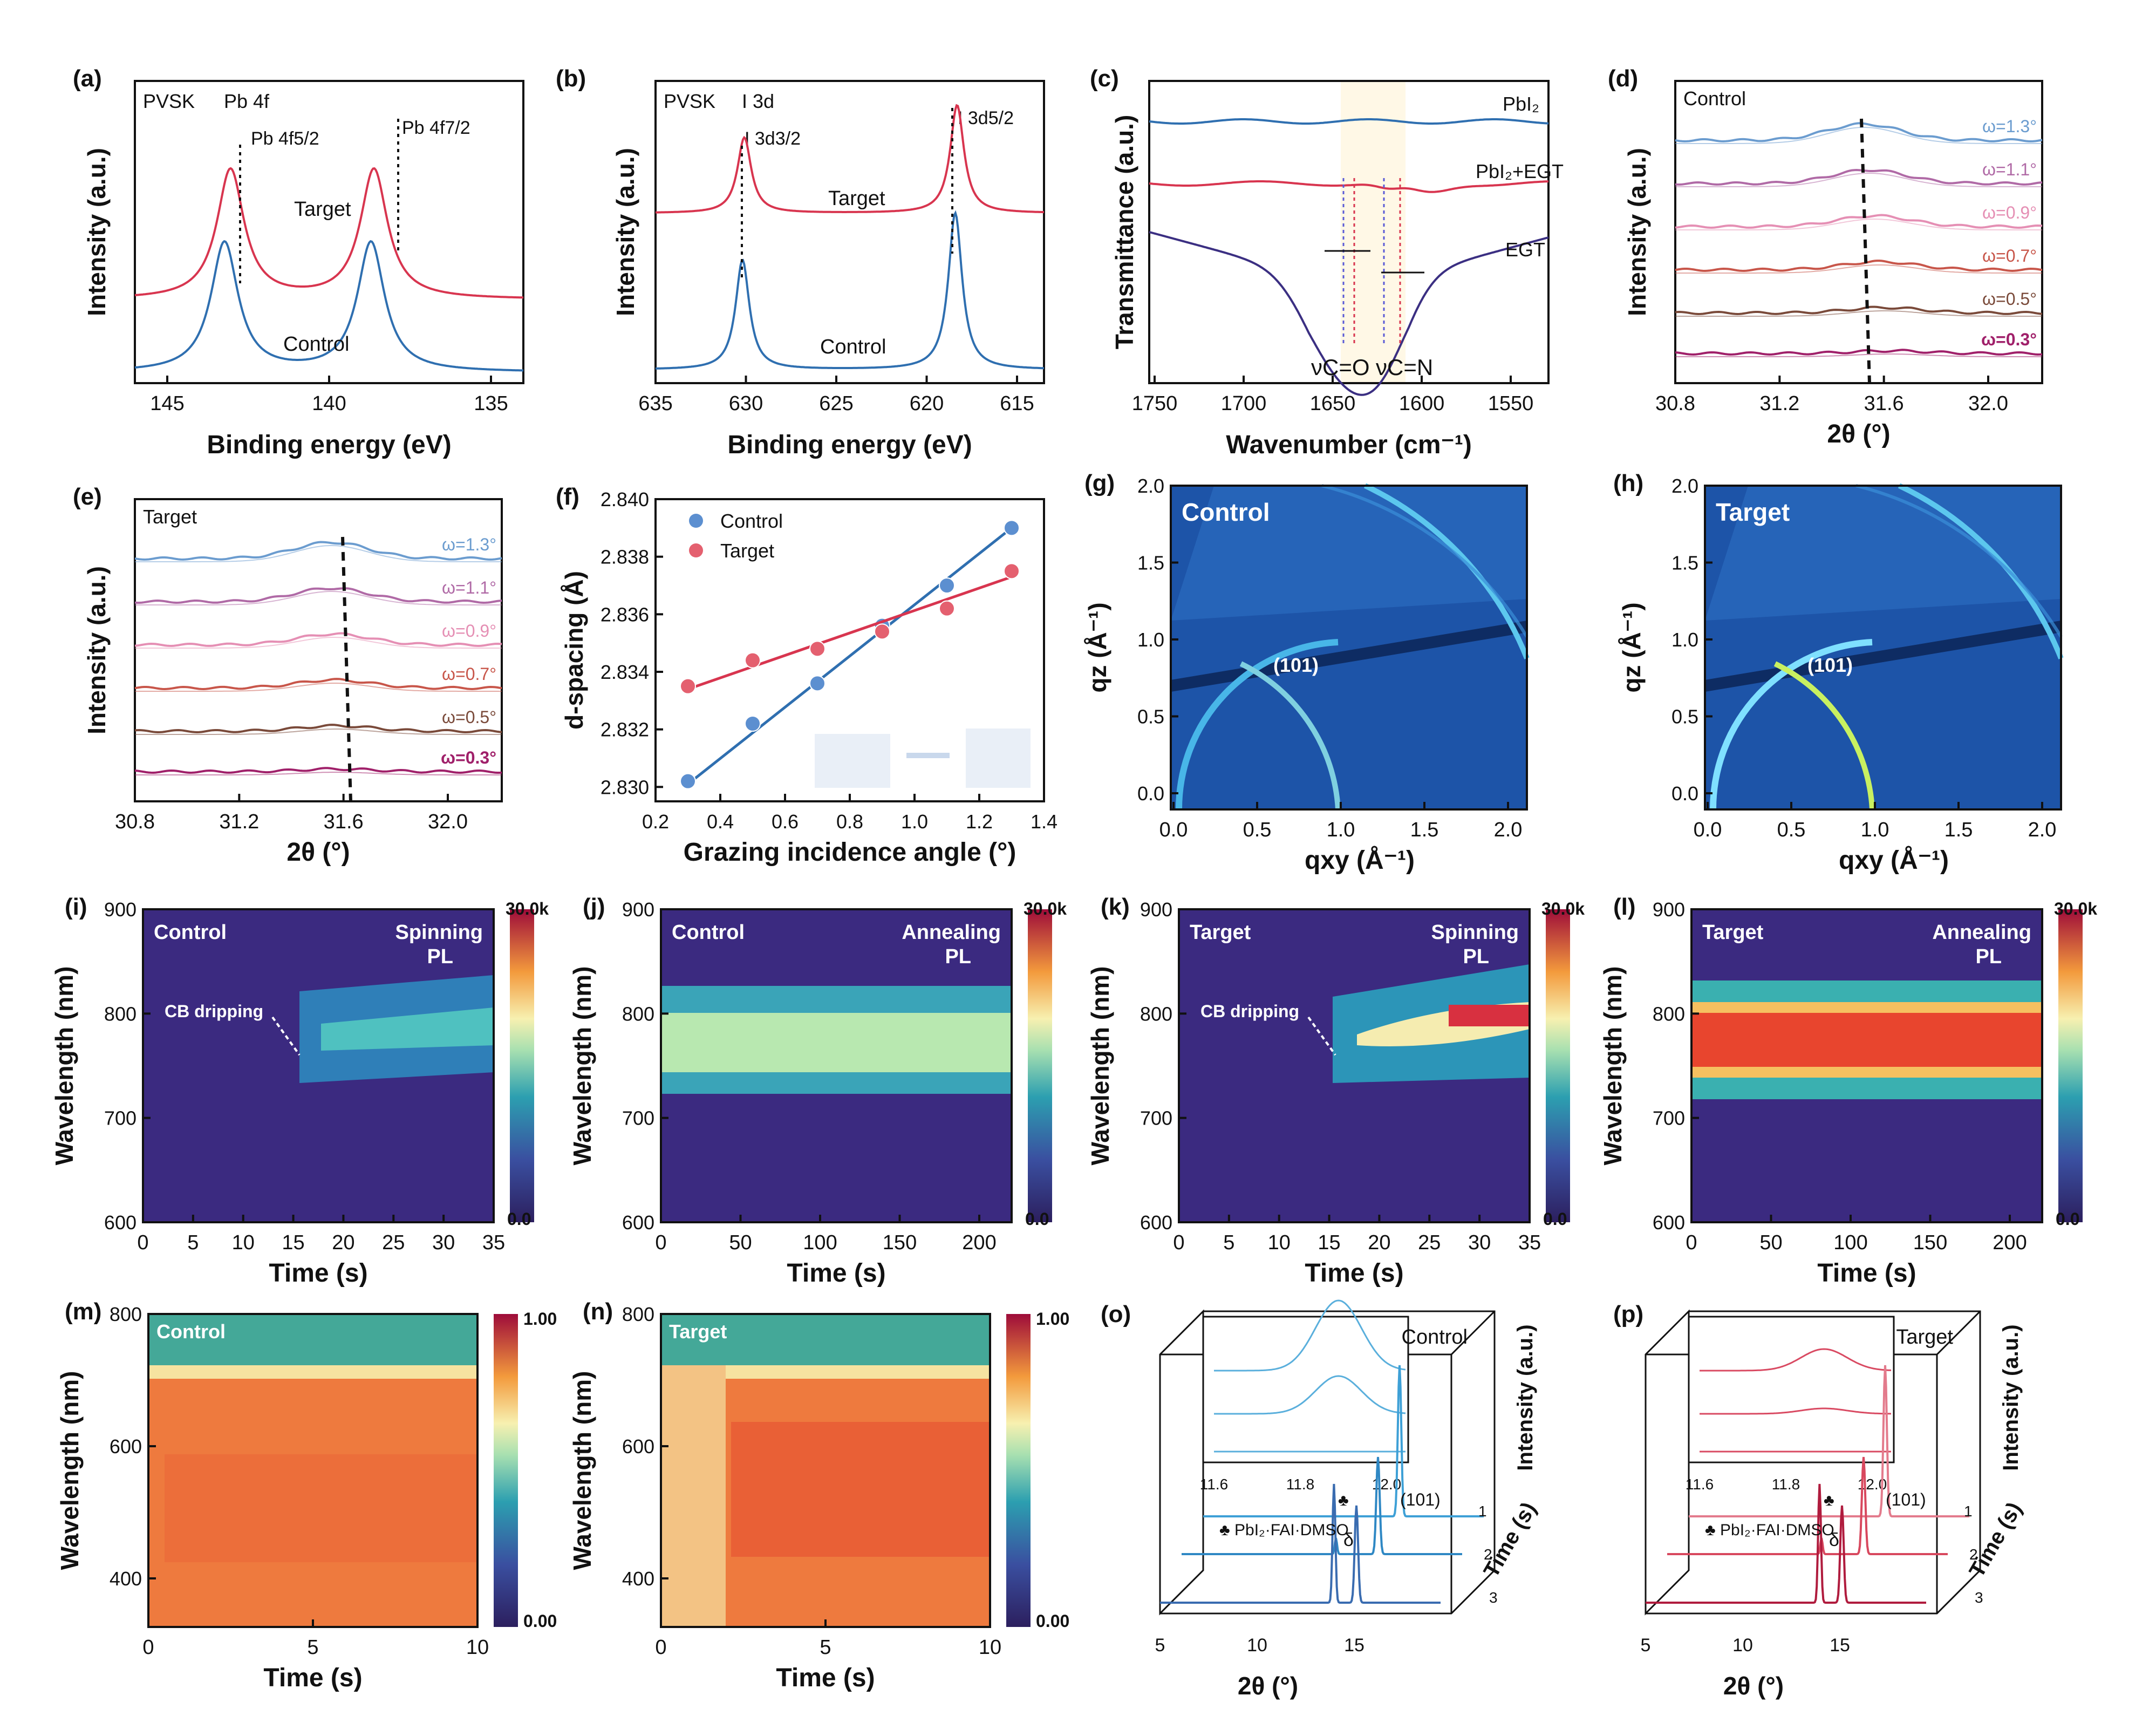  I want to click on panel-letter: (l), so click(1624, 907).